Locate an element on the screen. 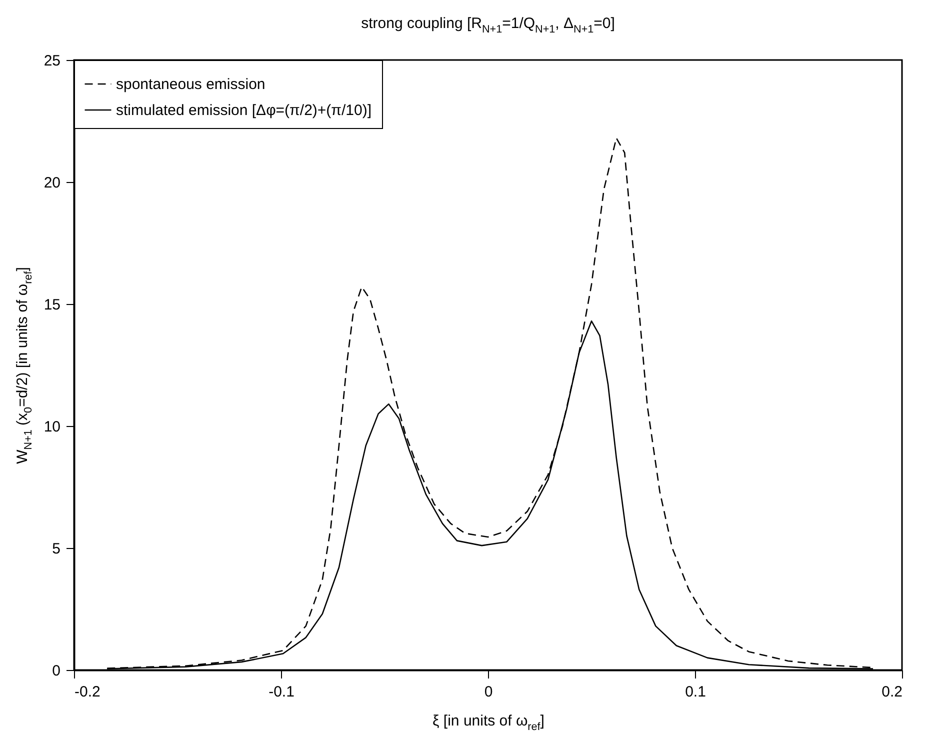 The image size is (925, 742). y-tick-label: 10 is located at coordinates (52, 427).